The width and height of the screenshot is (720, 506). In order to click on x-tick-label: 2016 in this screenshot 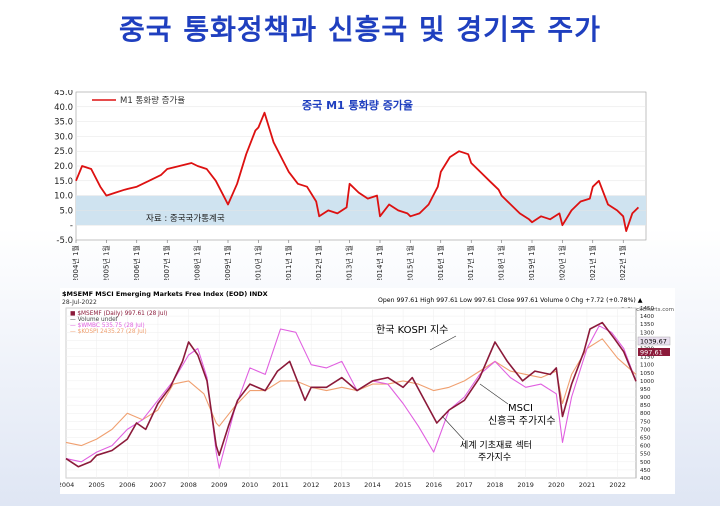, I will do `click(433, 485)`.